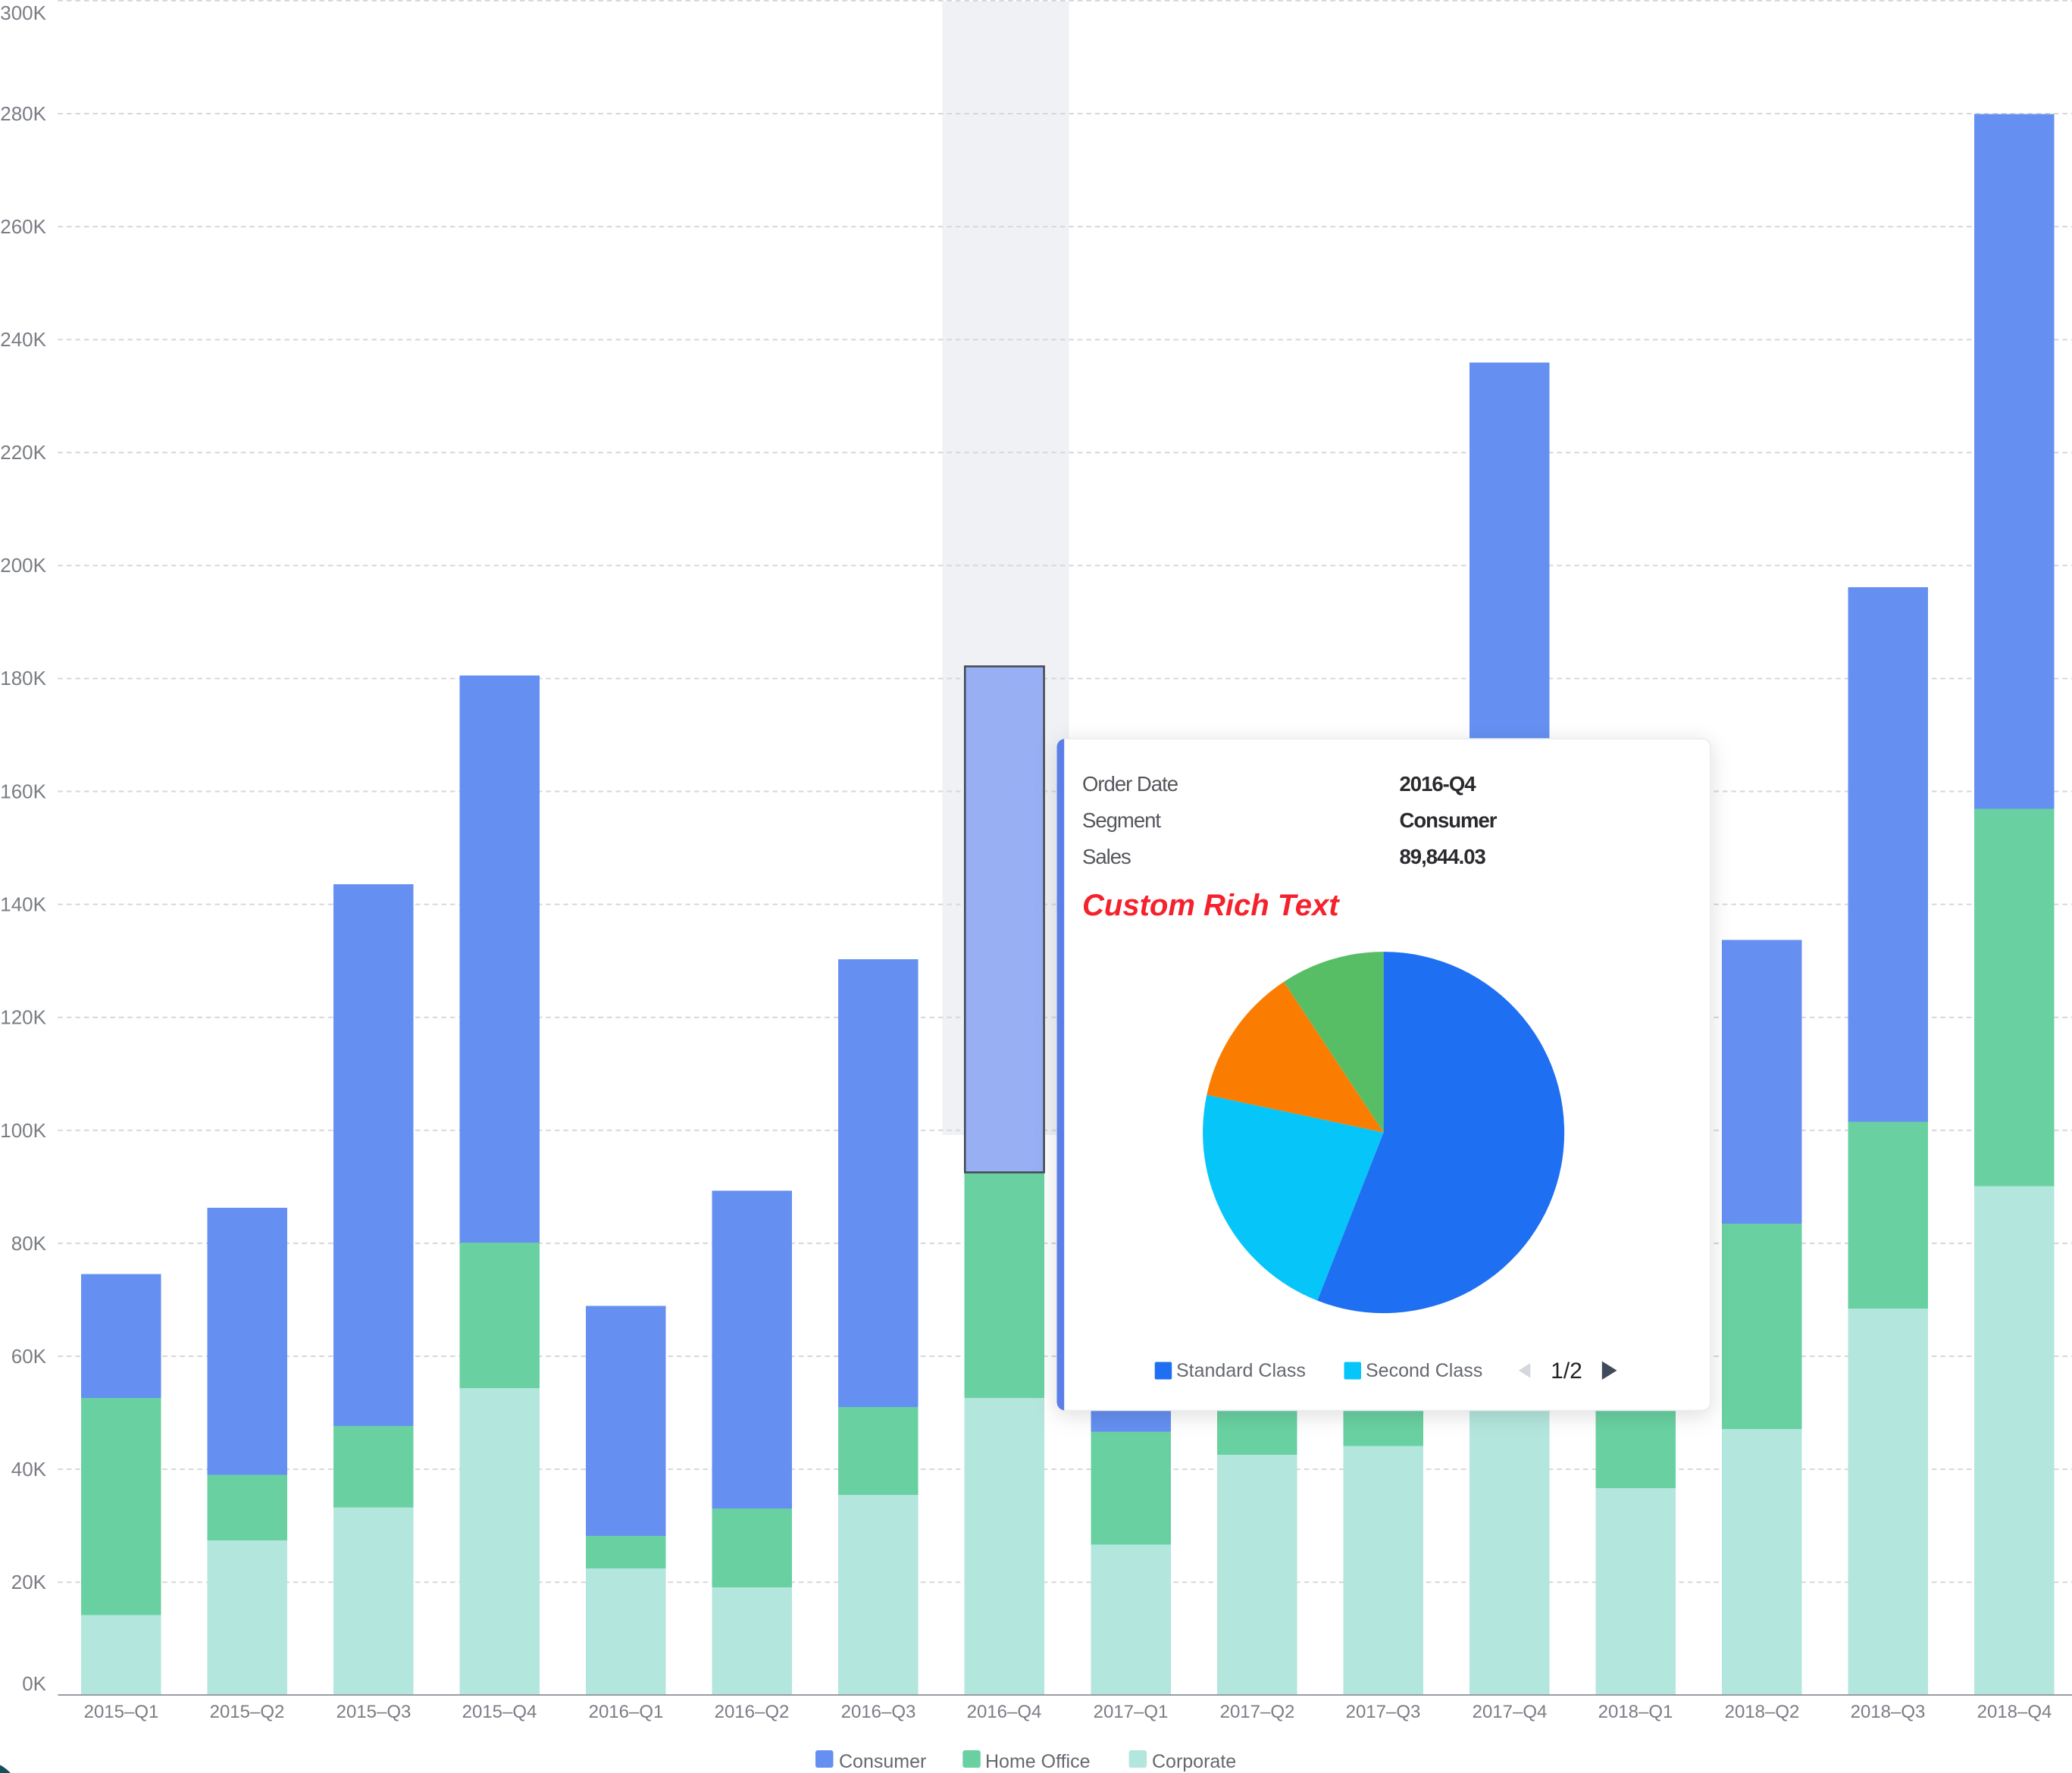 The height and width of the screenshot is (1773, 2072). I want to click on svg-text: Sales, so click(1106, 856).